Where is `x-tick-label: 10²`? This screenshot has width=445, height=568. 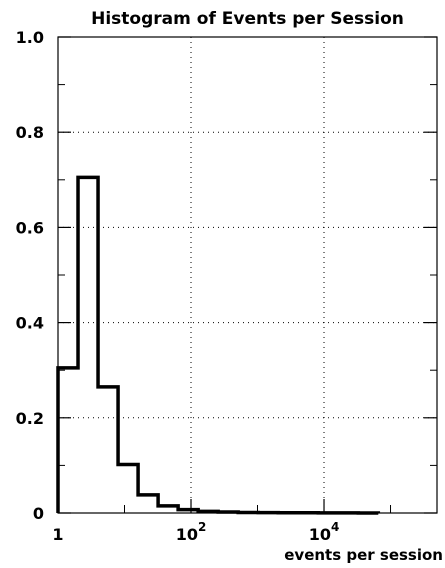 x-tick-label: 10² is located at coordinates (191, 532).